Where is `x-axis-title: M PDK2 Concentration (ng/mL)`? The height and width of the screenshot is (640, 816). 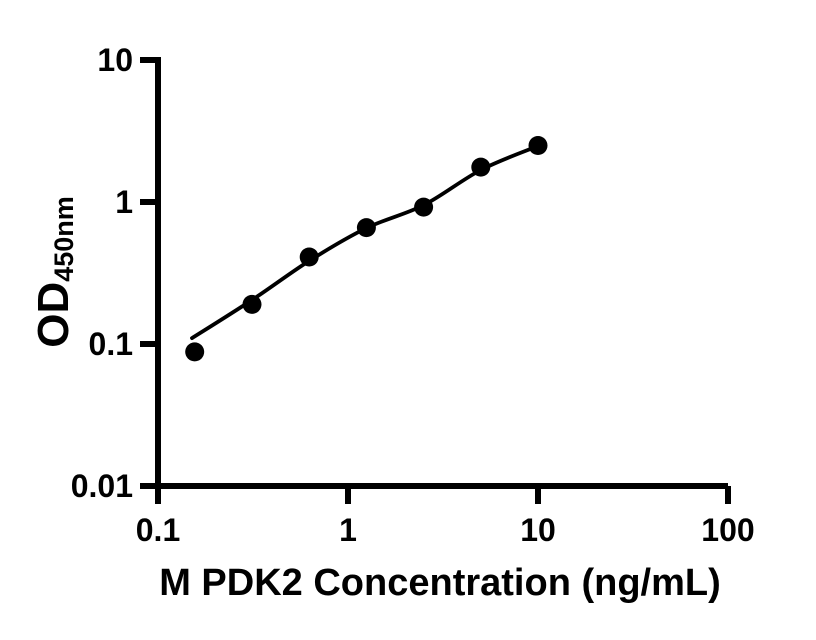 x-axis-title: M PDK2 Concentration (ng/mL) is located at coordinates (440, 583).